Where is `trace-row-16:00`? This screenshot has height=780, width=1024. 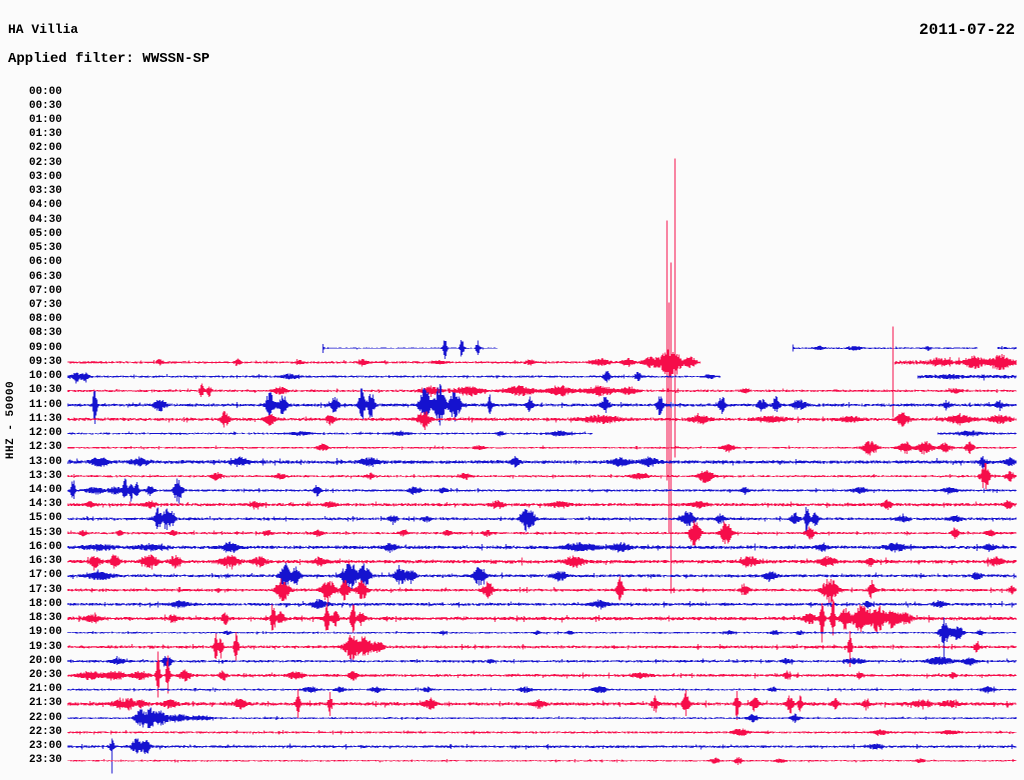 trace-row-16:00 is located at coordinates (542, 547).